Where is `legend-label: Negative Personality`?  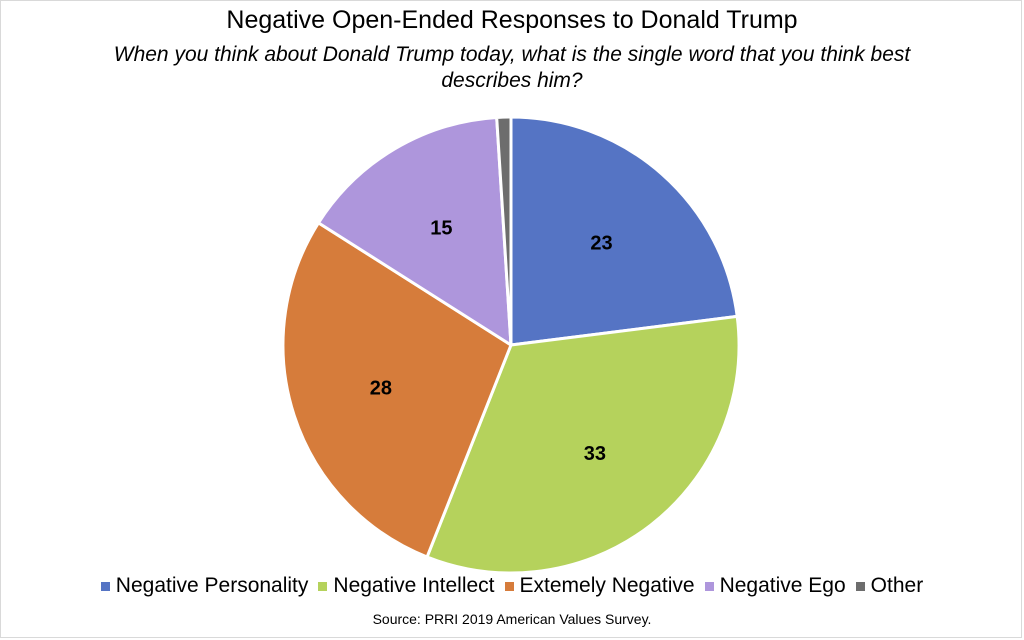 legend-label: Negative Personality is located at coordinates (212, 585).